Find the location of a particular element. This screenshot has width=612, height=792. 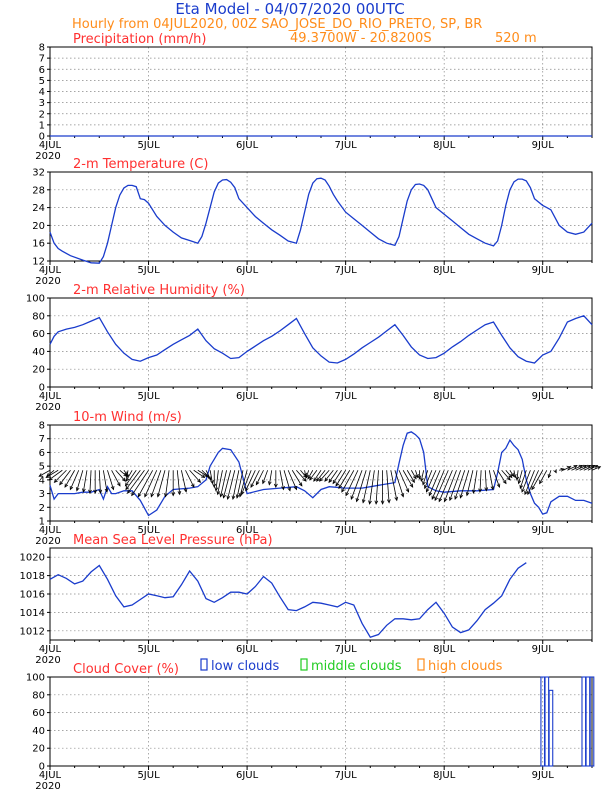

x-tick-label: 6JUL is located at coordinates (247, 396).